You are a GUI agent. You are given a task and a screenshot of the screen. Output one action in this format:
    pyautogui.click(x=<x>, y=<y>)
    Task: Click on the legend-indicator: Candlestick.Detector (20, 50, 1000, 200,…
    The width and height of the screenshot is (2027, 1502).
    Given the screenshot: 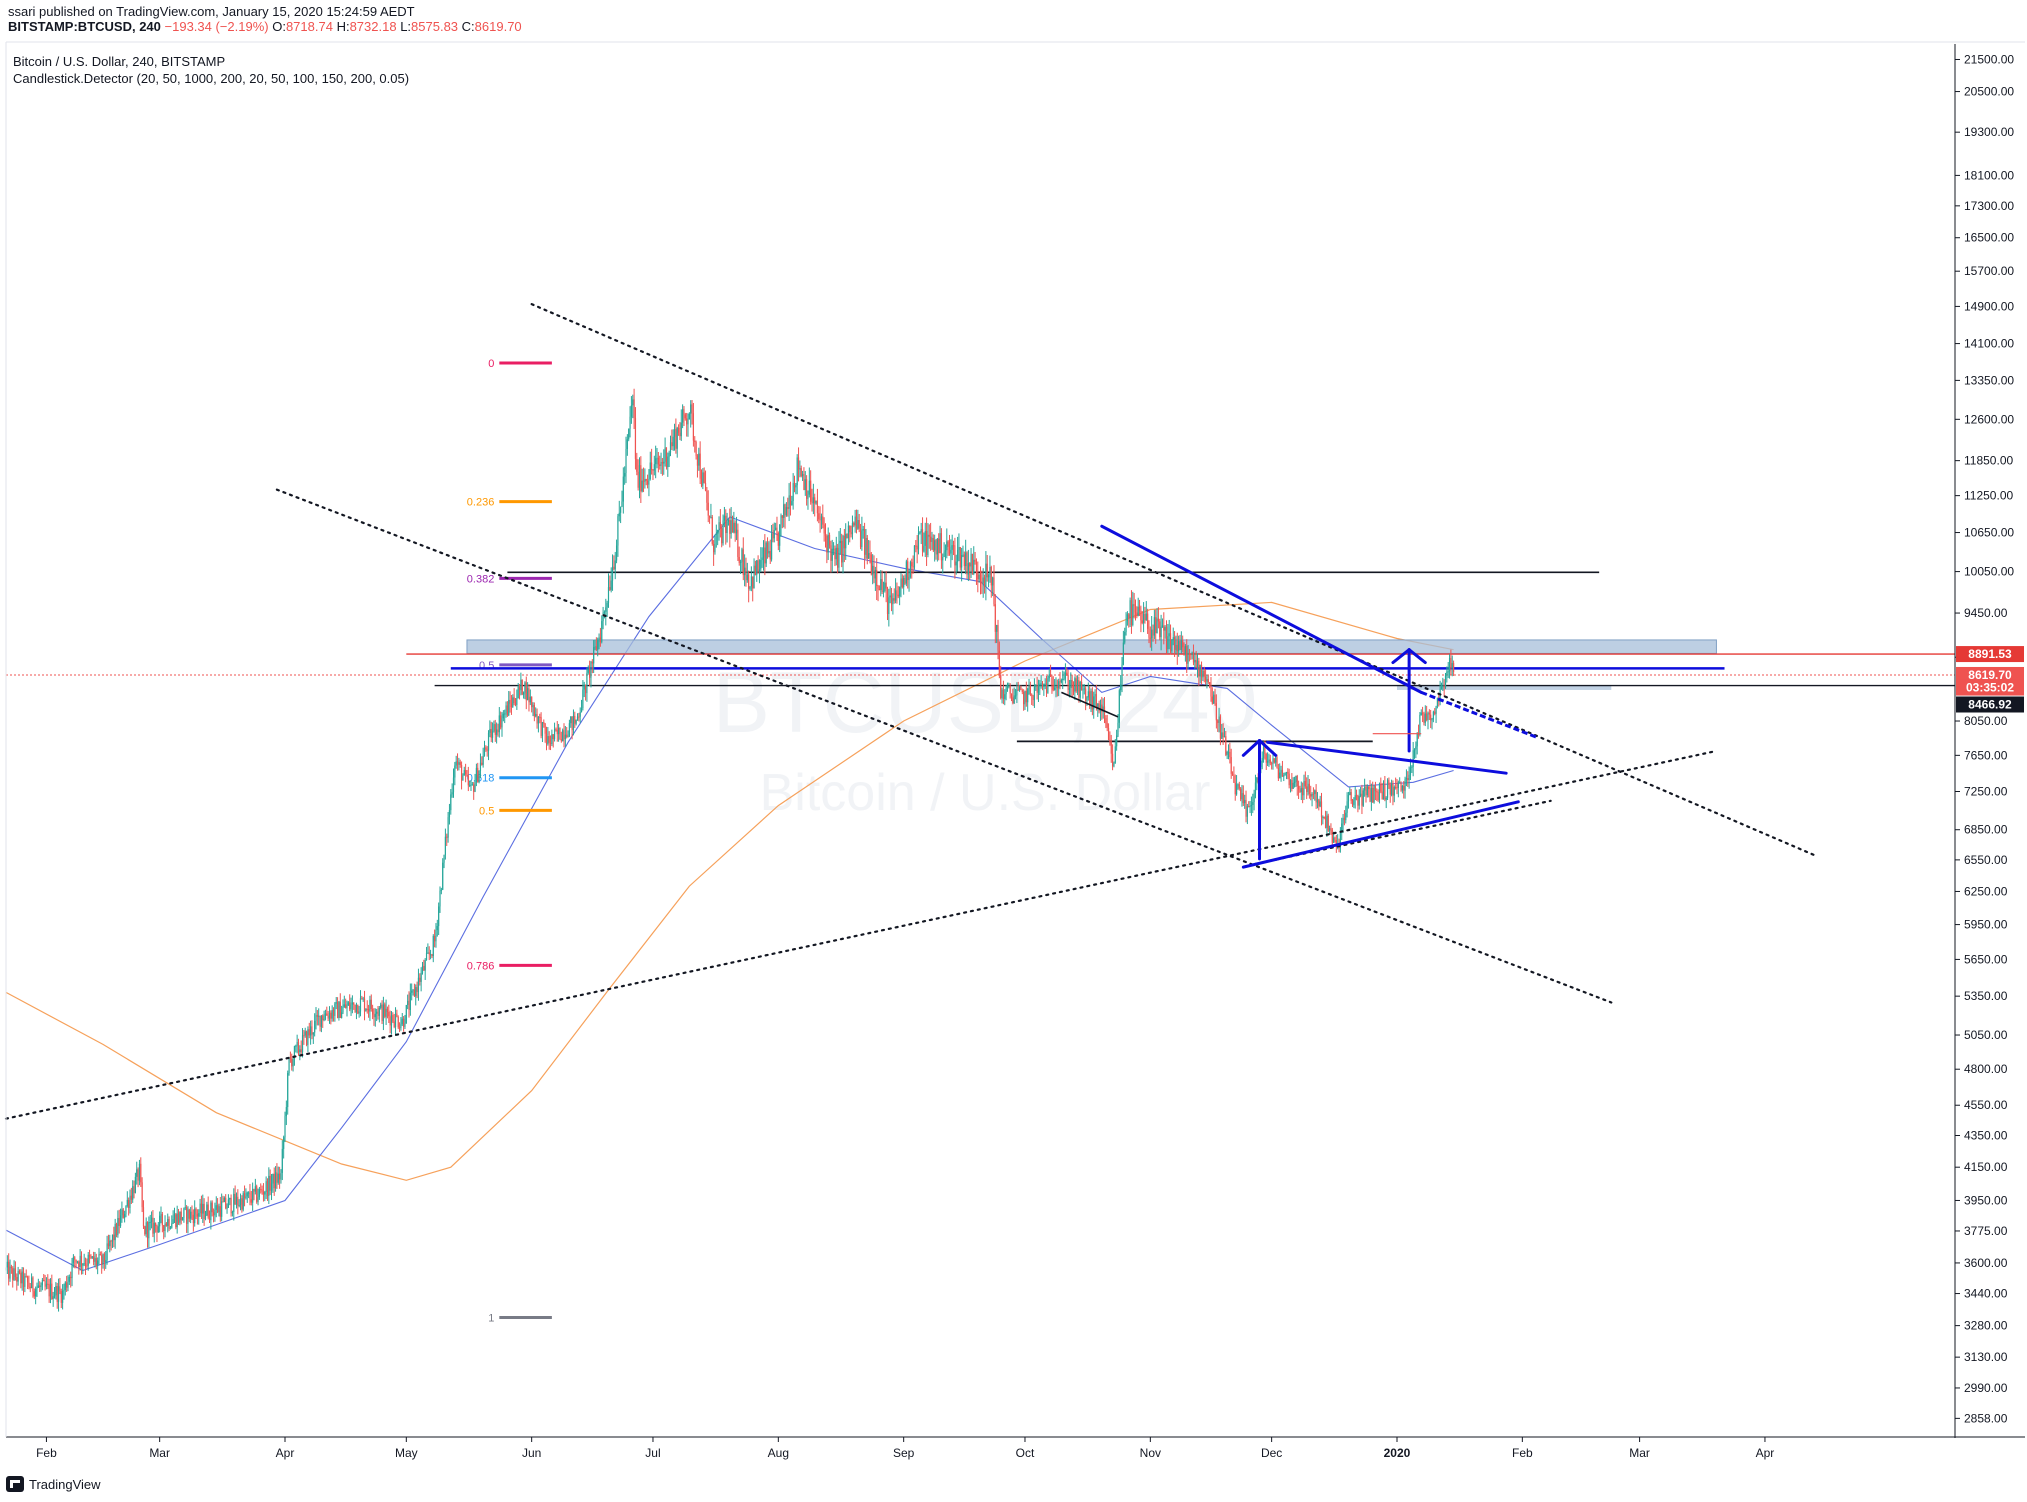 What is the action you would take?
    pyautogui.click(x=211, y=78)
    